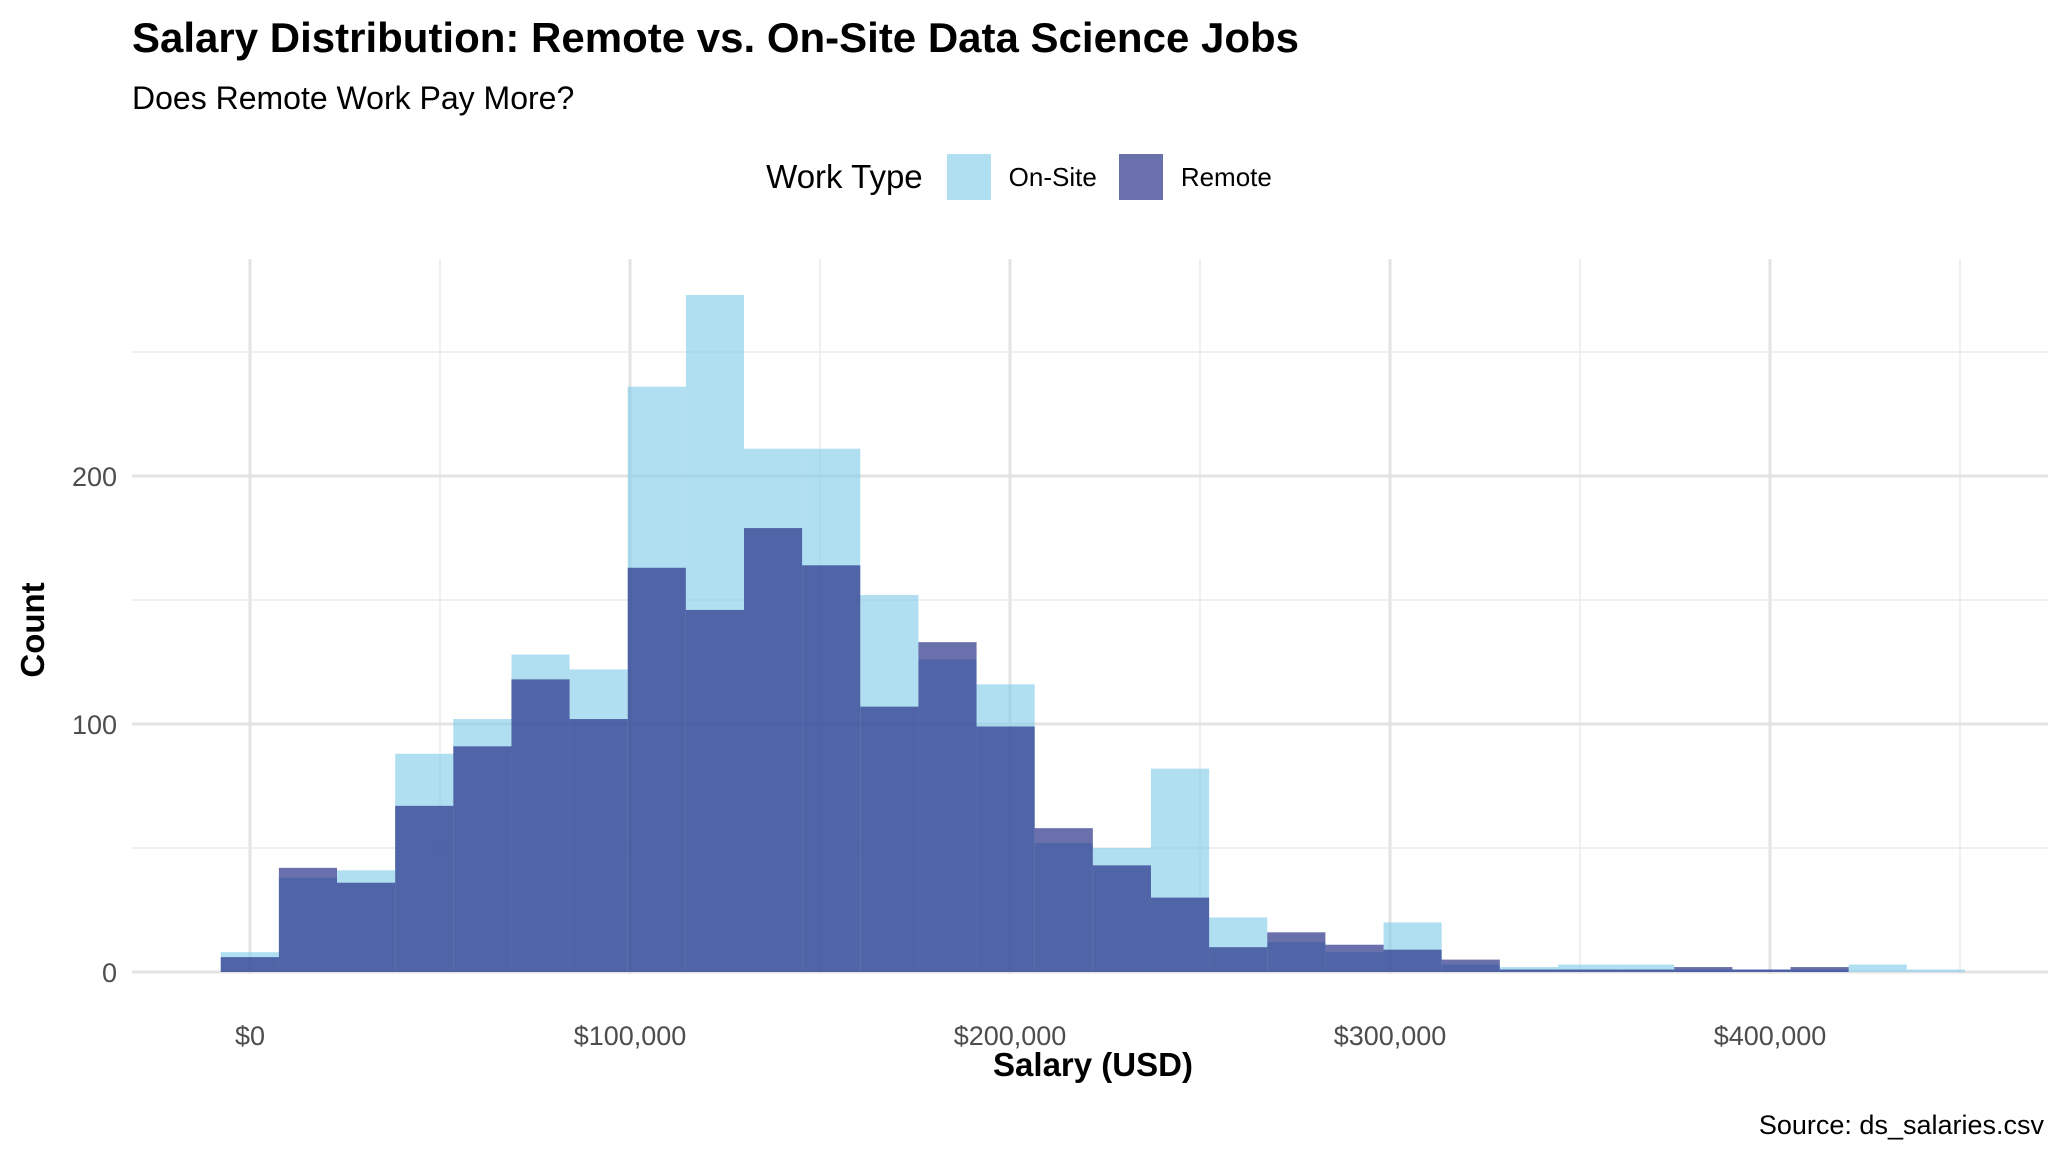  What do you see at coordinates (1010, 1036) in the screenshot?
I see `x-tick-label: $200,000` at bounding box center [1010, 1036].